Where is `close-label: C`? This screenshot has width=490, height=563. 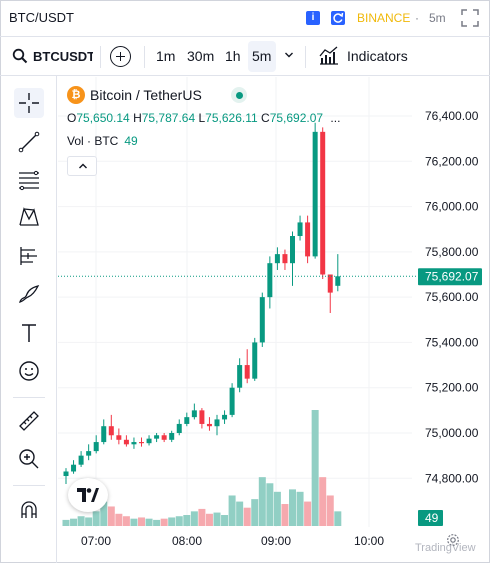
close-label: C is located at coordinates (265, 118).